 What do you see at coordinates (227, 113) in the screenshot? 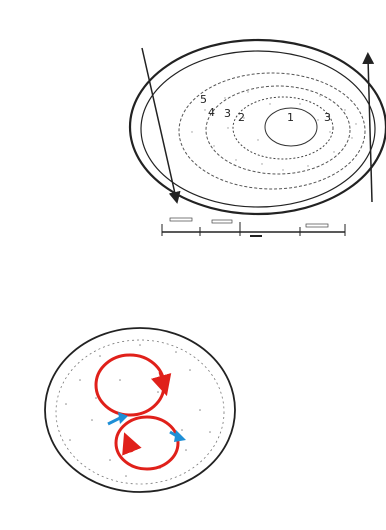
I see `zone-number-3: 3` at bounding box center [227, 113].